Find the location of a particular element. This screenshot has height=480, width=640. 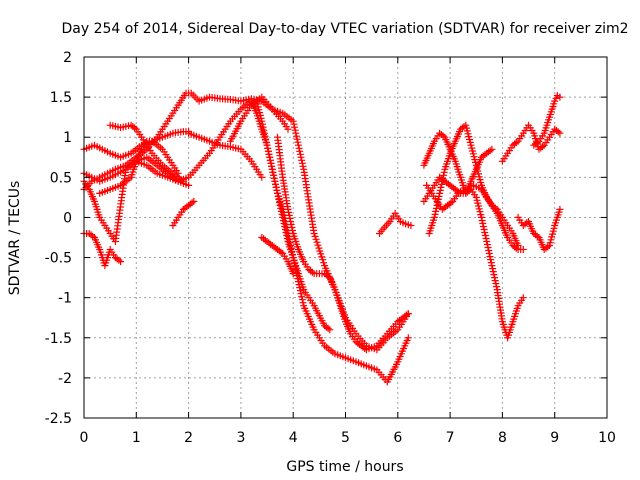

series-arc-f is located at coordinates (102, 250).